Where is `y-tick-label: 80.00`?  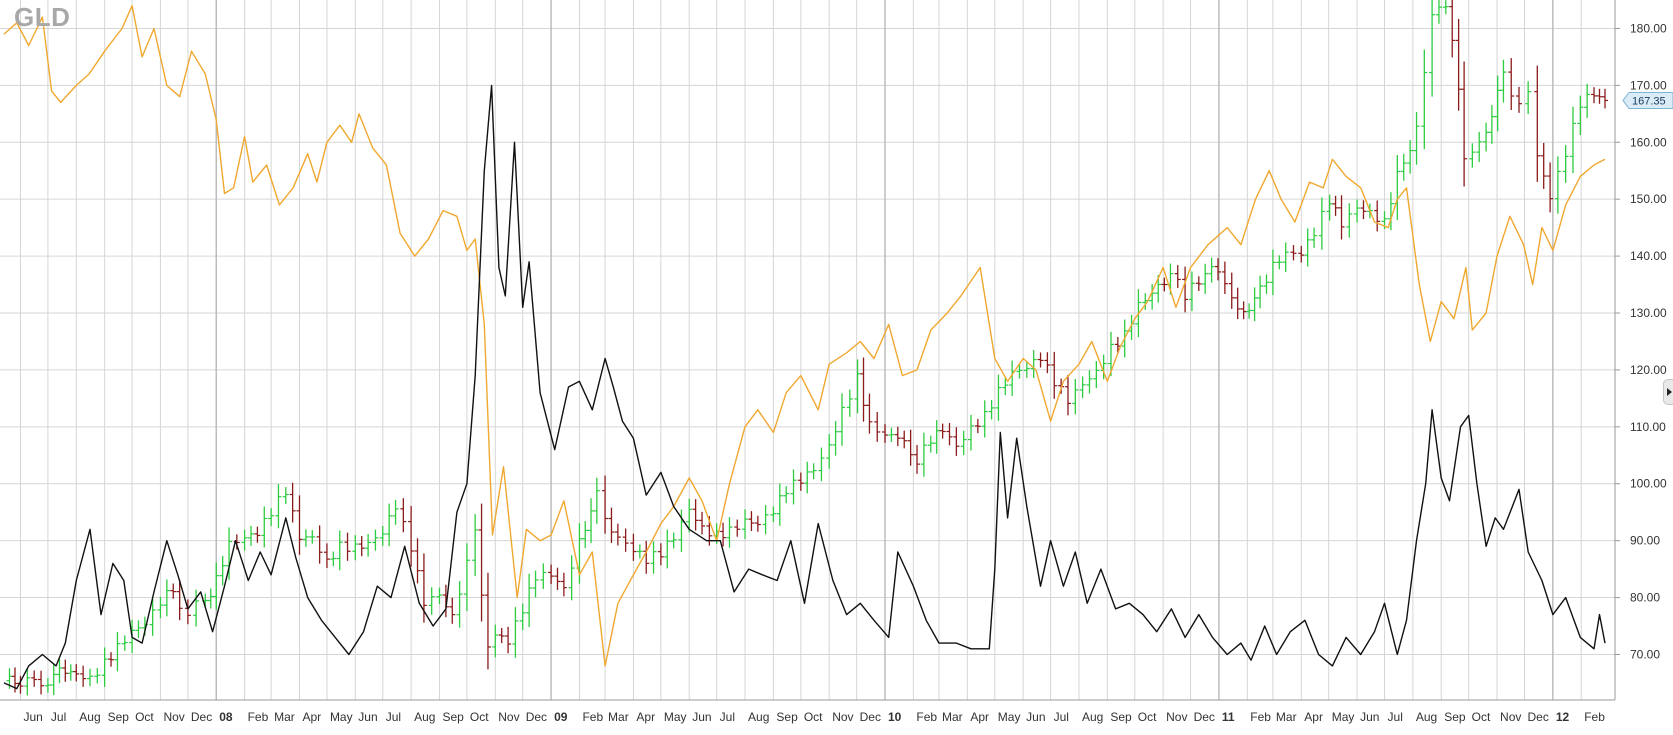
y-tick-label: 80.00 is located at coordinates (1645, 598).